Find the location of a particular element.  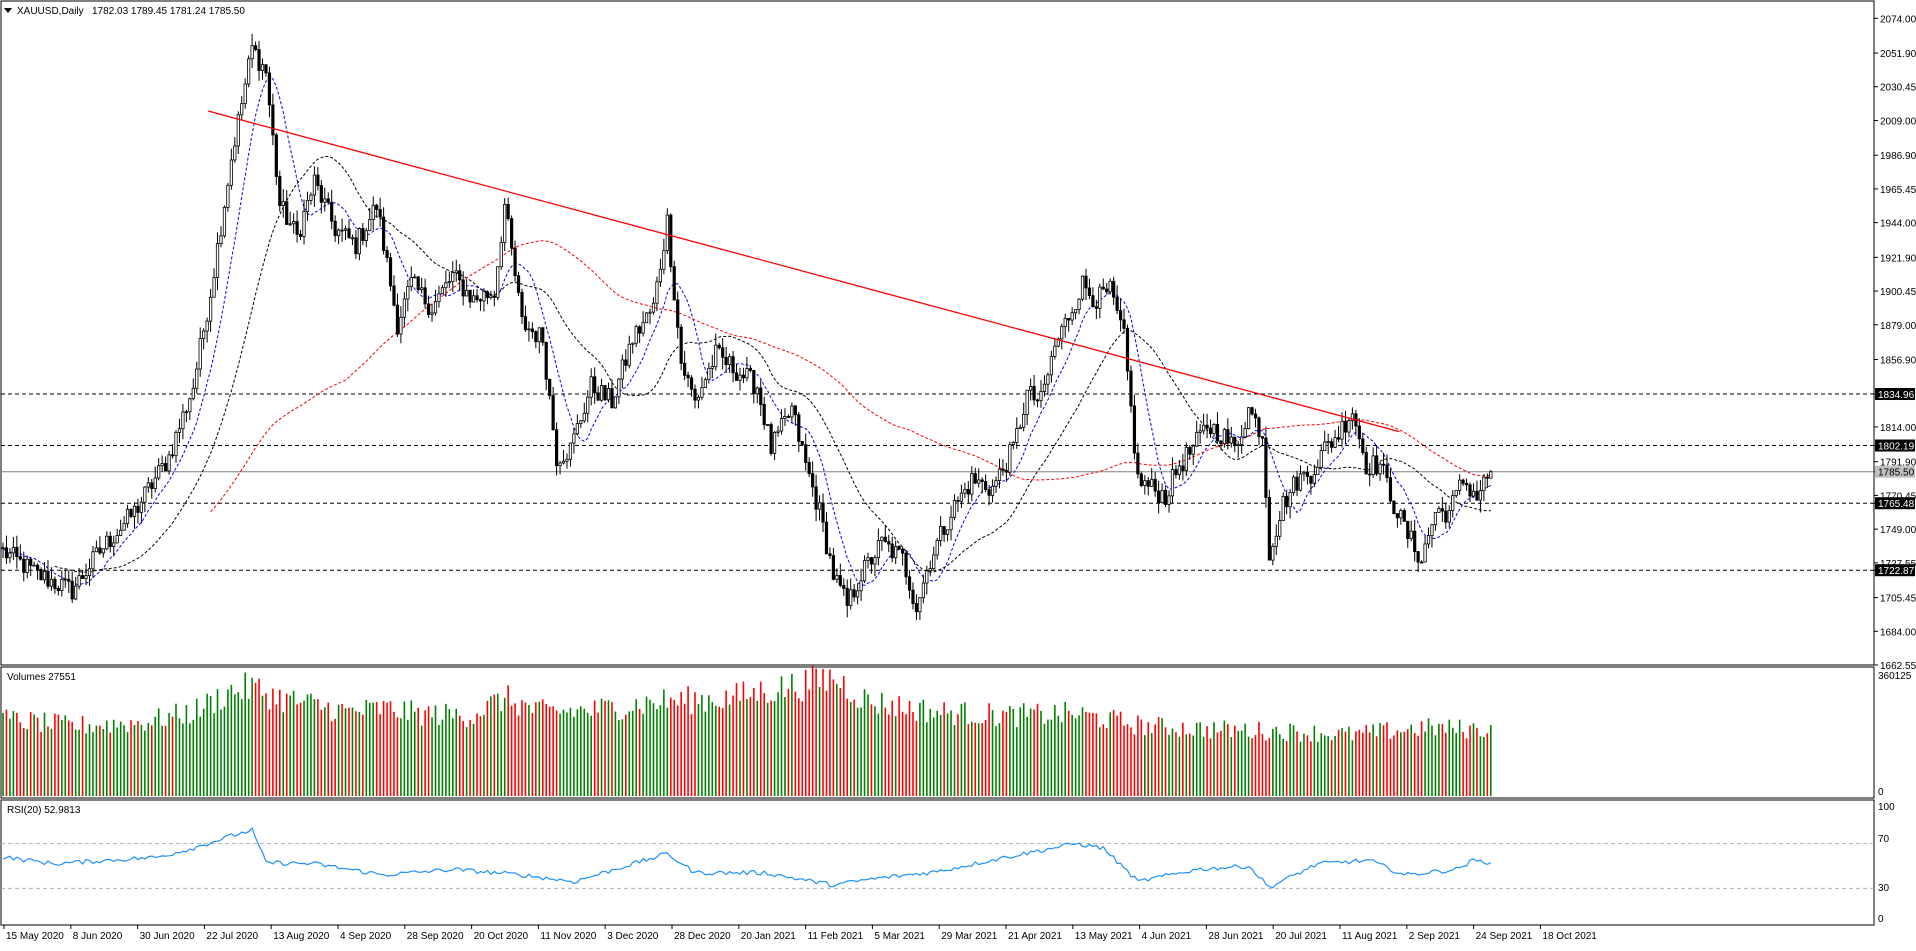

time-label: 11 Nov 2020 is located at coordinates (568, 936).